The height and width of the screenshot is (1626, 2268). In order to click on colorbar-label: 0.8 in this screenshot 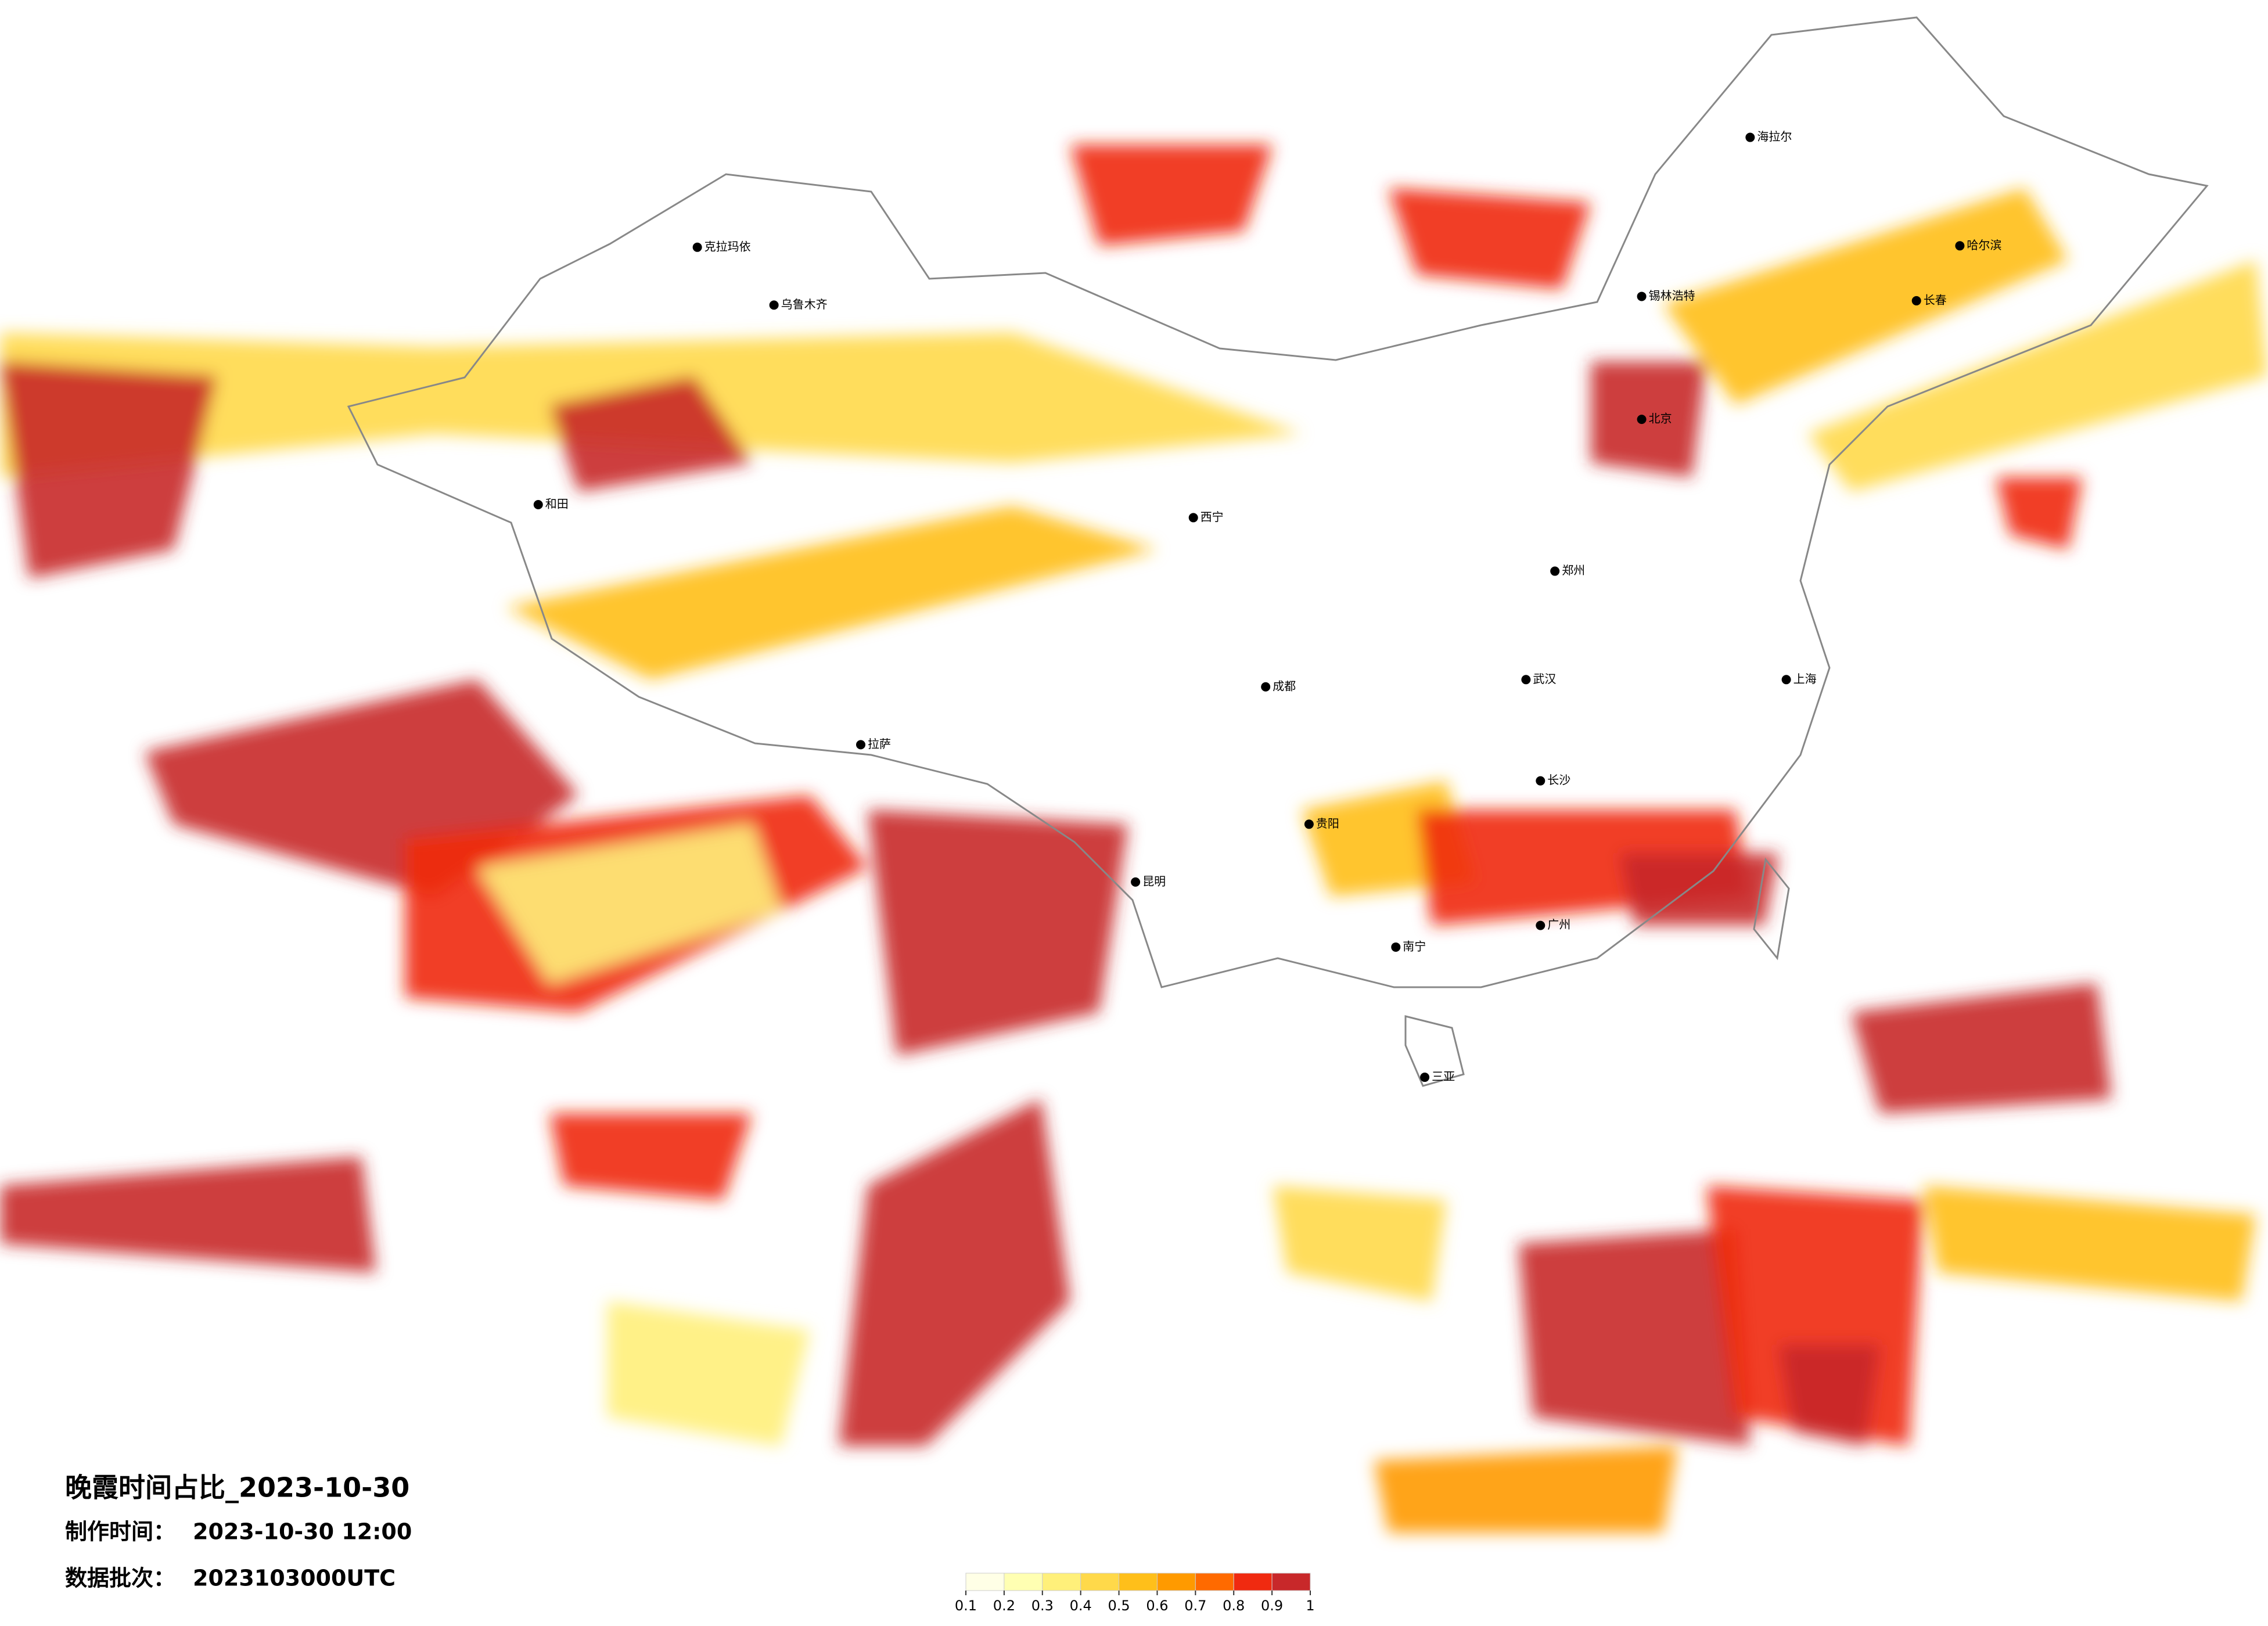, I will do `click(1234, 1606)`.